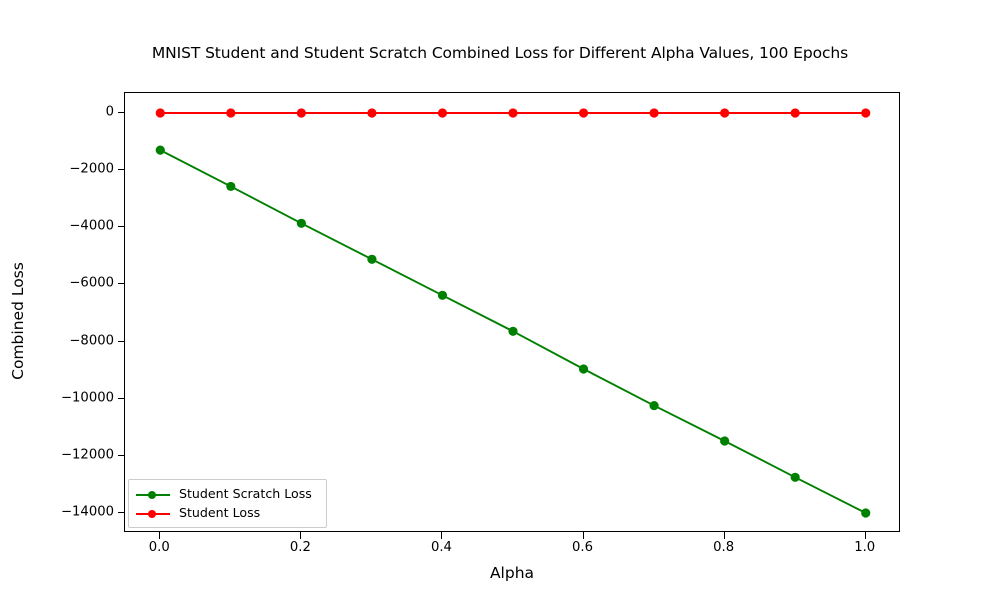 Image resolution: width=1000 pixels, height=600 pixels. I want to click on x-axis-tick-label: 0.2, so click(300, 547).